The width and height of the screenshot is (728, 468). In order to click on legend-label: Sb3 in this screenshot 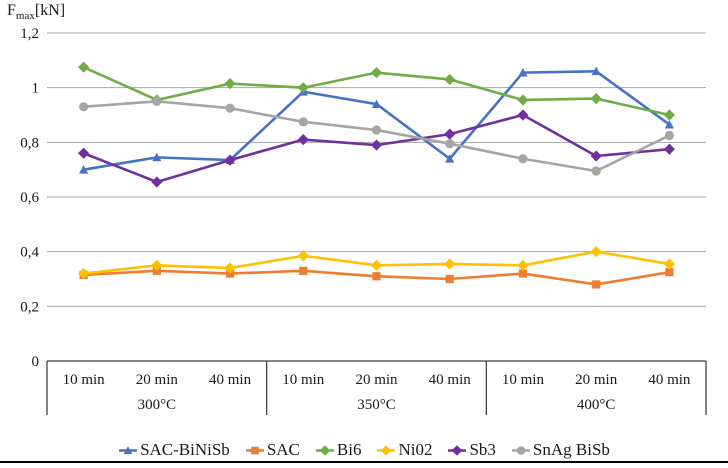, I will do `click(482, 449)`.